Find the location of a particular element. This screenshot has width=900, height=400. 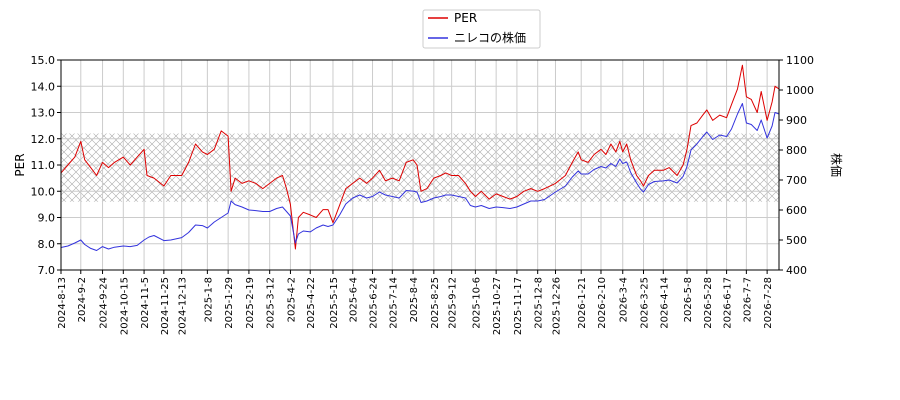

y-tick-label-right: 1100 is located at coordinates (800, 60).